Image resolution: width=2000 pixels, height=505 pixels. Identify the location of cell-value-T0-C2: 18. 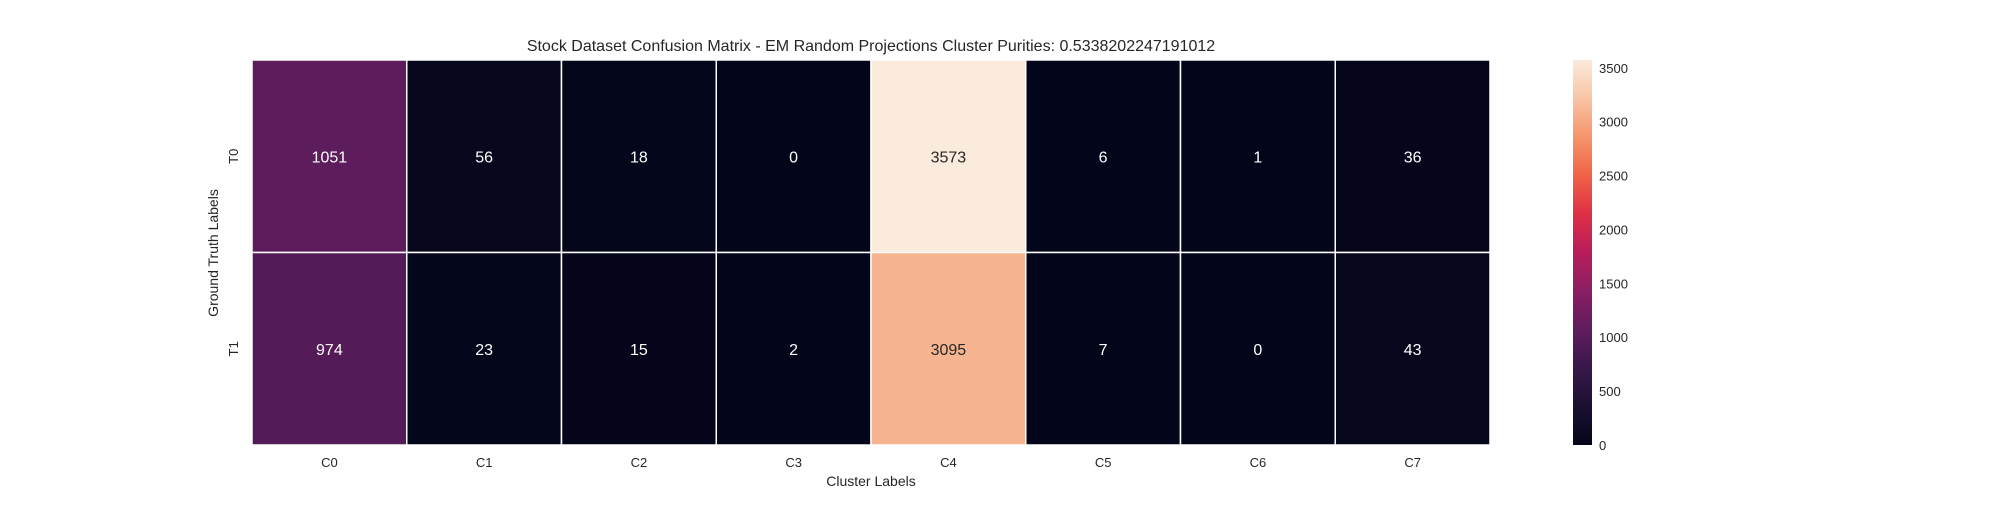
(639, 157).